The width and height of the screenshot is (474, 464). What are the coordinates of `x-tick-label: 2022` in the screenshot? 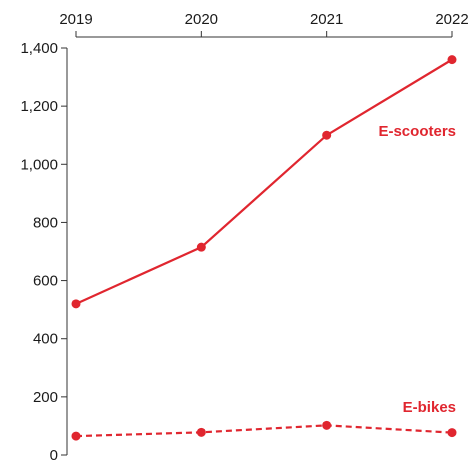 It's located at (451, 19).